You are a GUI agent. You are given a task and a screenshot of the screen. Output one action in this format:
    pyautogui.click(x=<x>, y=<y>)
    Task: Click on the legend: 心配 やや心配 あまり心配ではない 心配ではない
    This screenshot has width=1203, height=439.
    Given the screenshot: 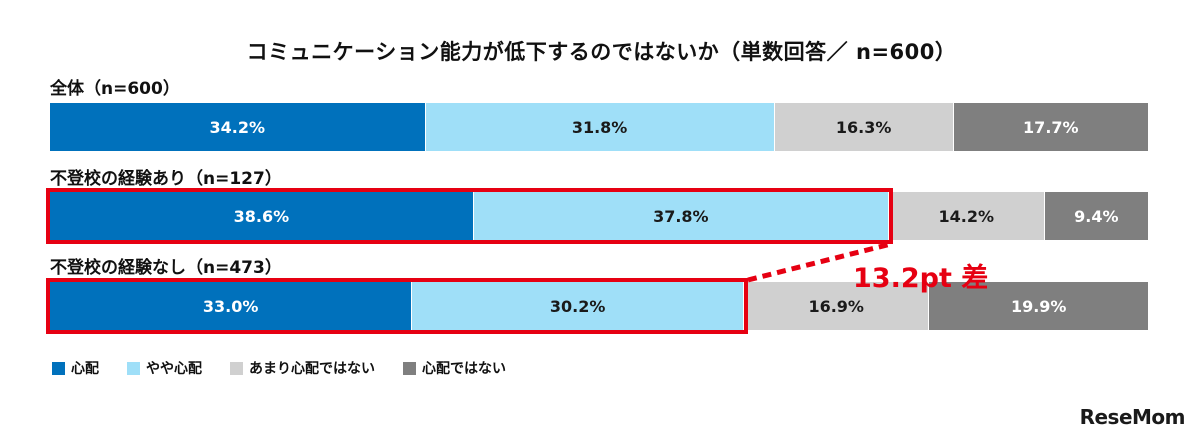 What is the action you would take?
    pyautogui.click(x=279, y=368)
    